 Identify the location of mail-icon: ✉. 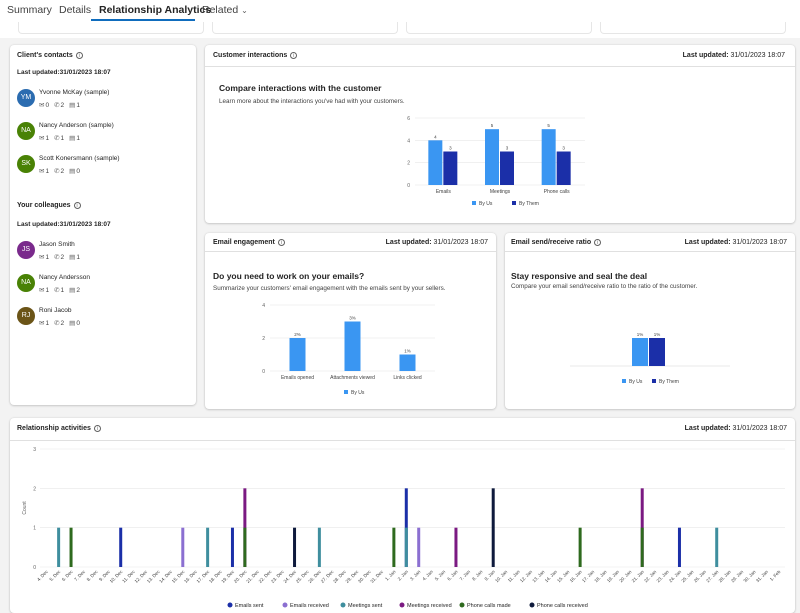
(42, 105).